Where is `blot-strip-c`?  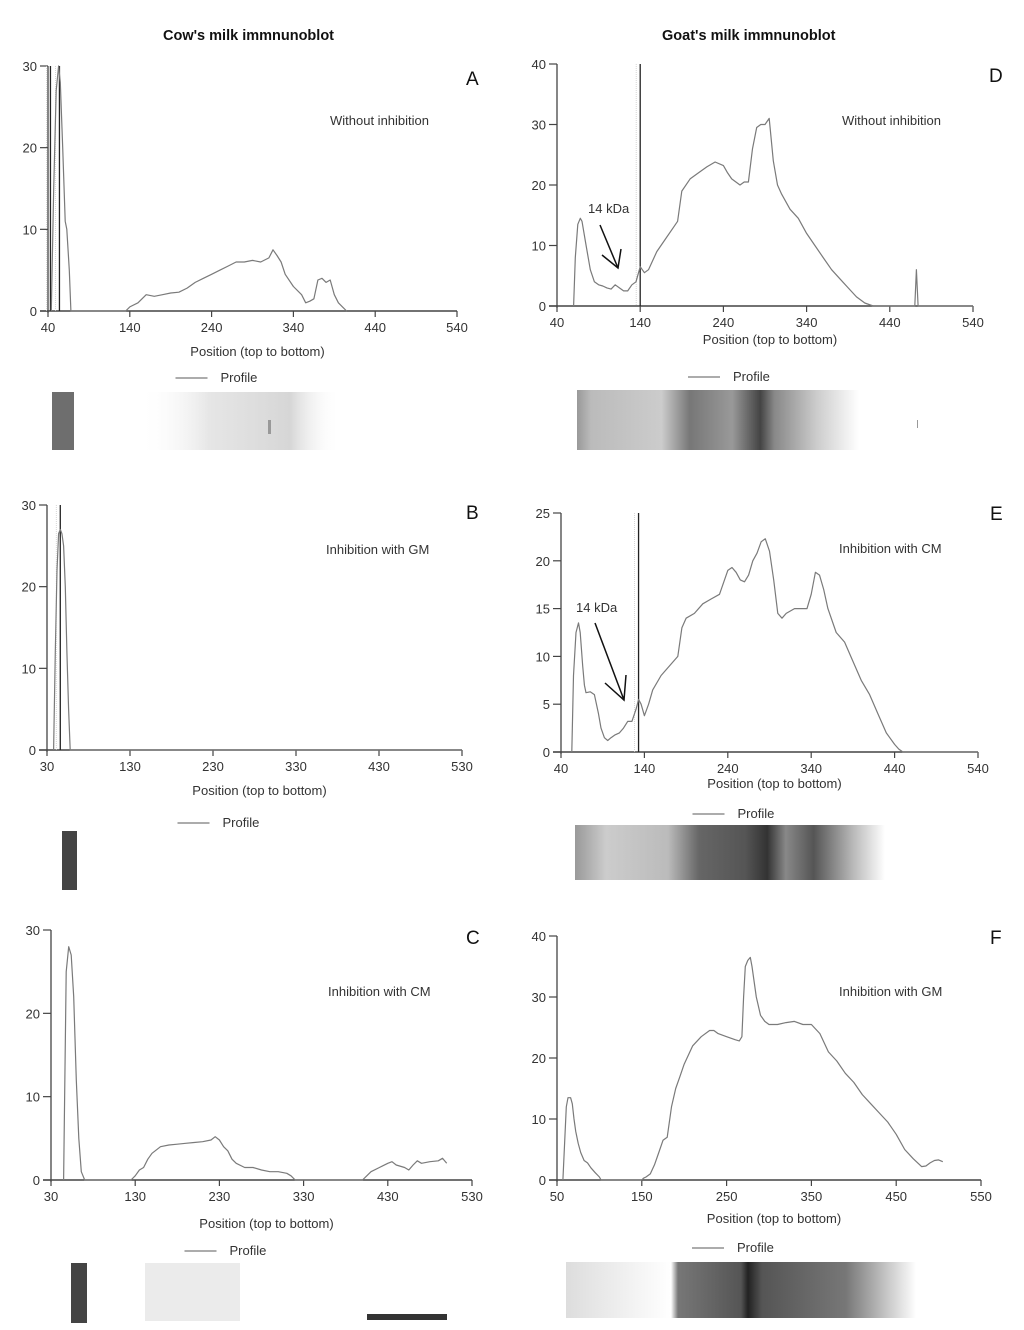
blot-strip-c is located at coordinates (259, 1293).